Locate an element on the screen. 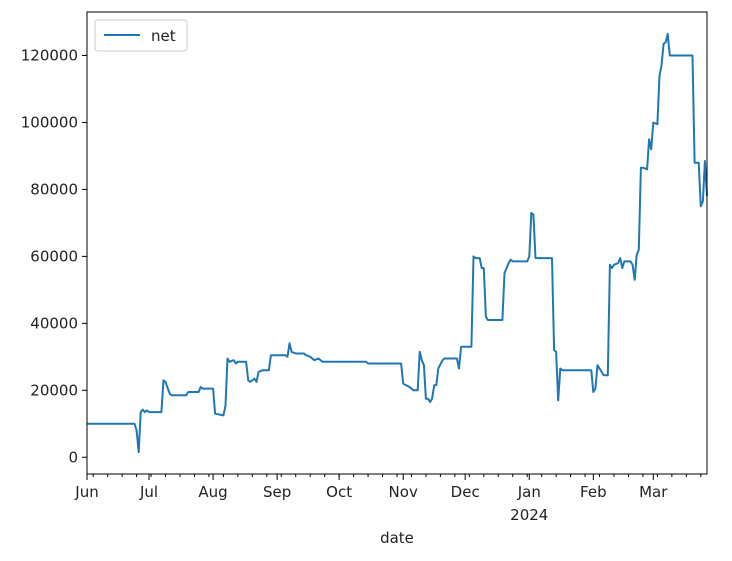  x-axis-label: date is located at coordinates (397, 538).